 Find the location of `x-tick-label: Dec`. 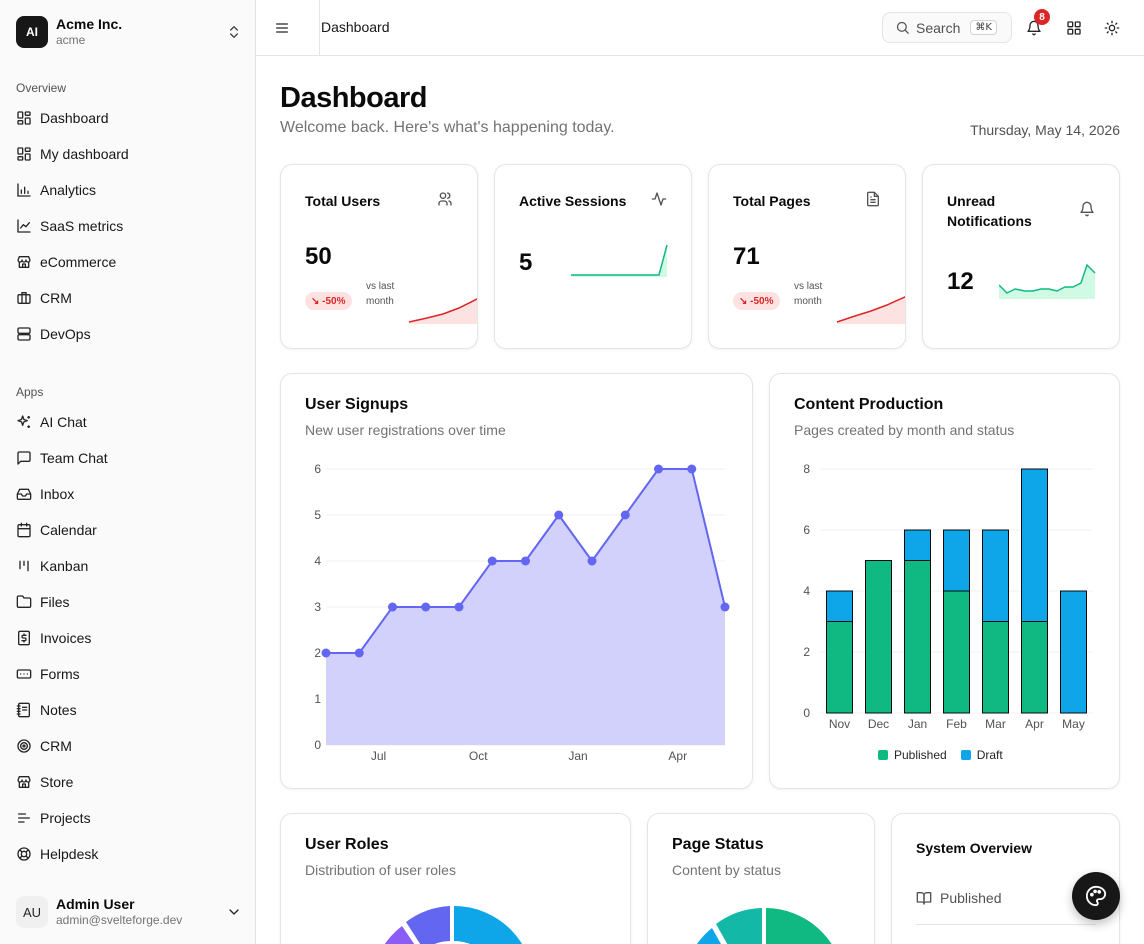

x-tick-label: Dec is located at coordinates (878, 724).